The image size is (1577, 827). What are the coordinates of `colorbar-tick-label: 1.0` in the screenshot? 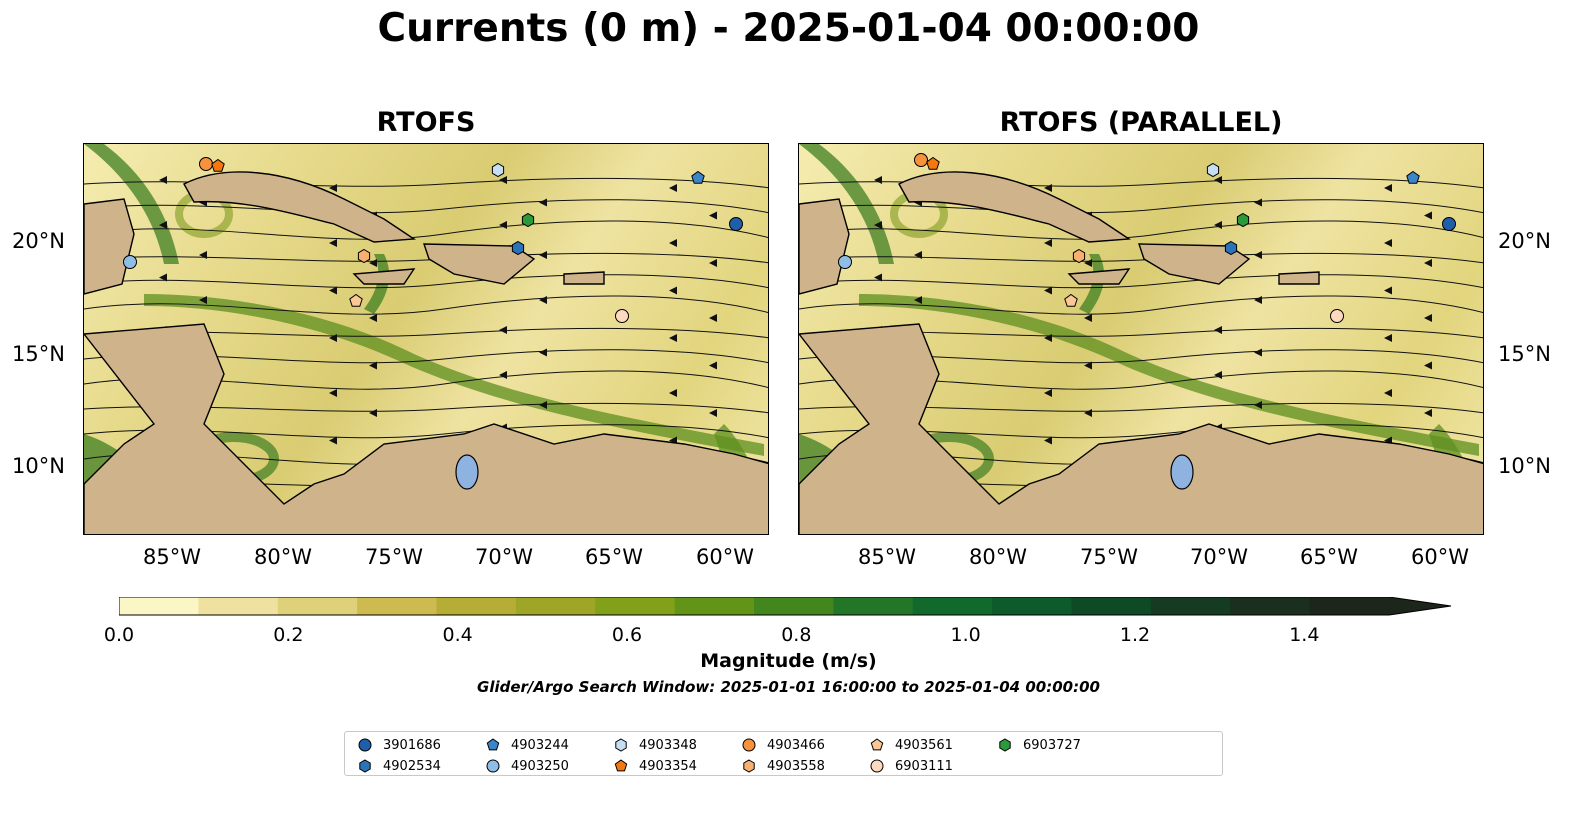 It's located at (965, 635).